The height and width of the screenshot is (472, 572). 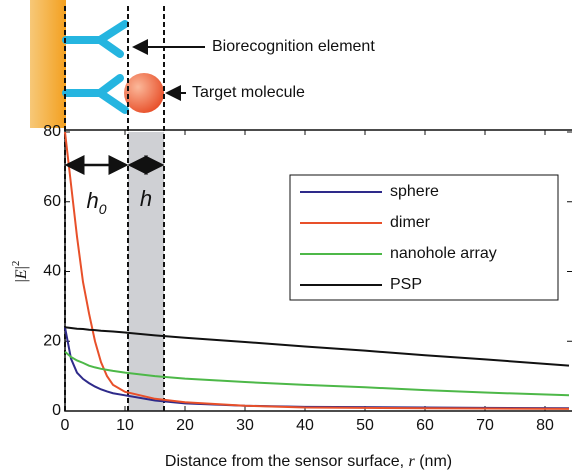 I want to click on y-tick-label: 40, so click(x=52, y=271).